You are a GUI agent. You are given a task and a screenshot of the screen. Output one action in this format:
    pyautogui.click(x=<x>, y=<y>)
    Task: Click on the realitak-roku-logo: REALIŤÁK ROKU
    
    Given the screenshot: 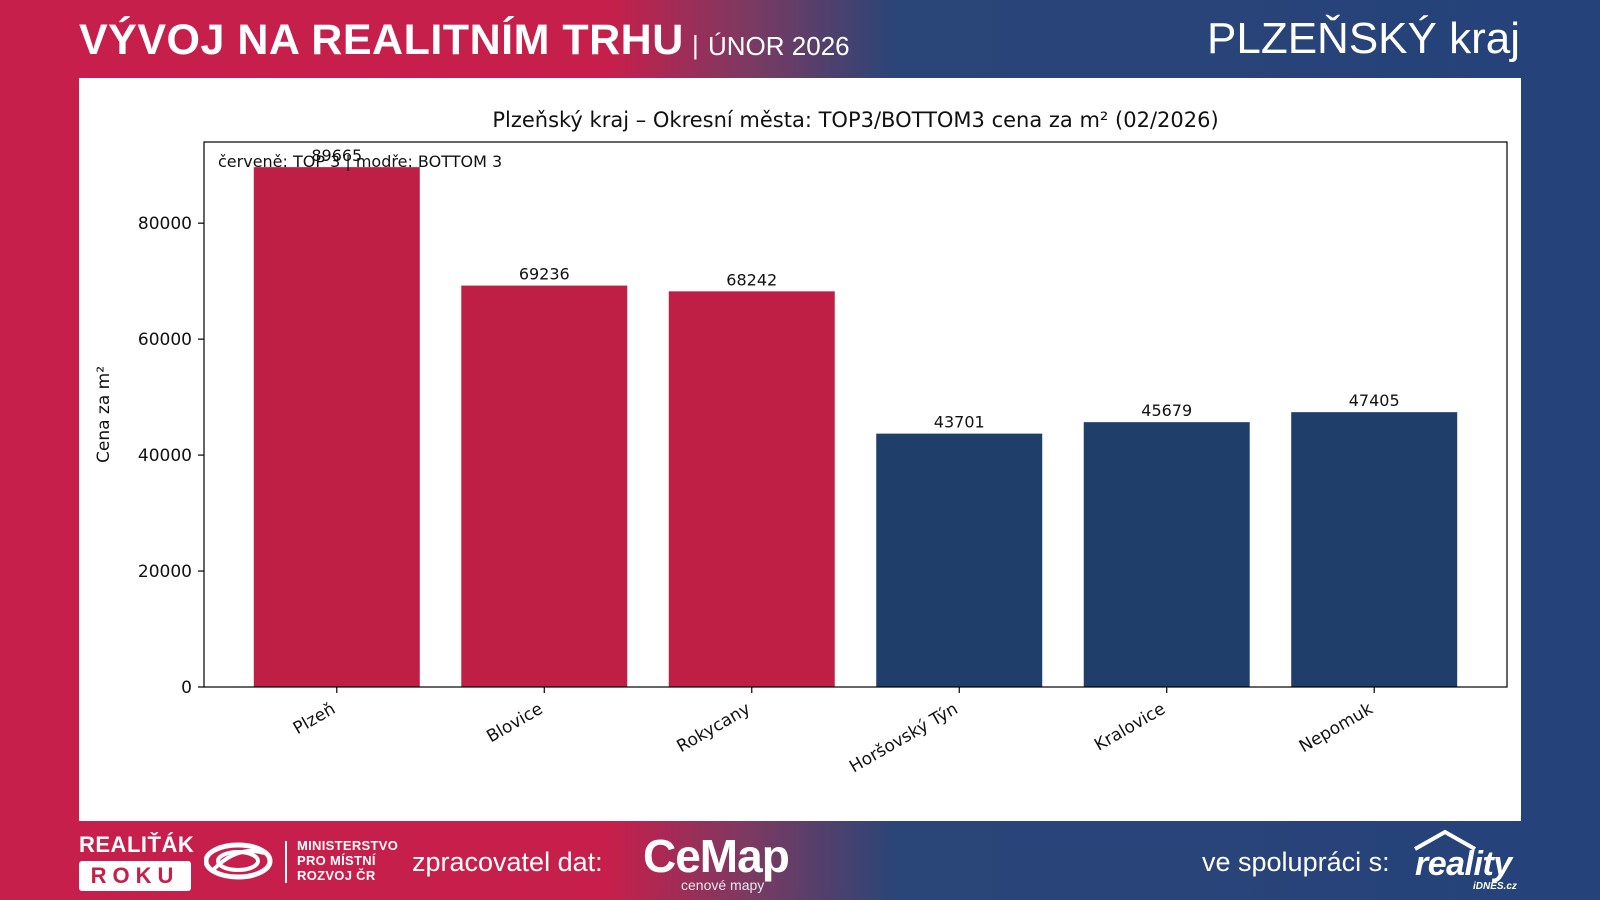 What is the action you would take?
    pyautogui.click(x=136, y=862)
    